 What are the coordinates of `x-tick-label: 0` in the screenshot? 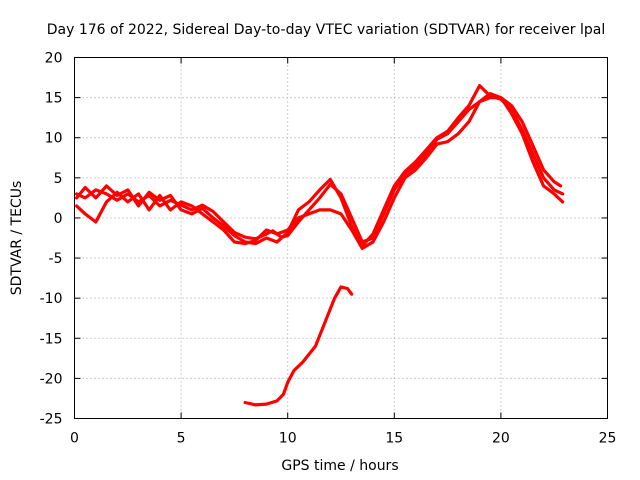 It's located at (74, 439).